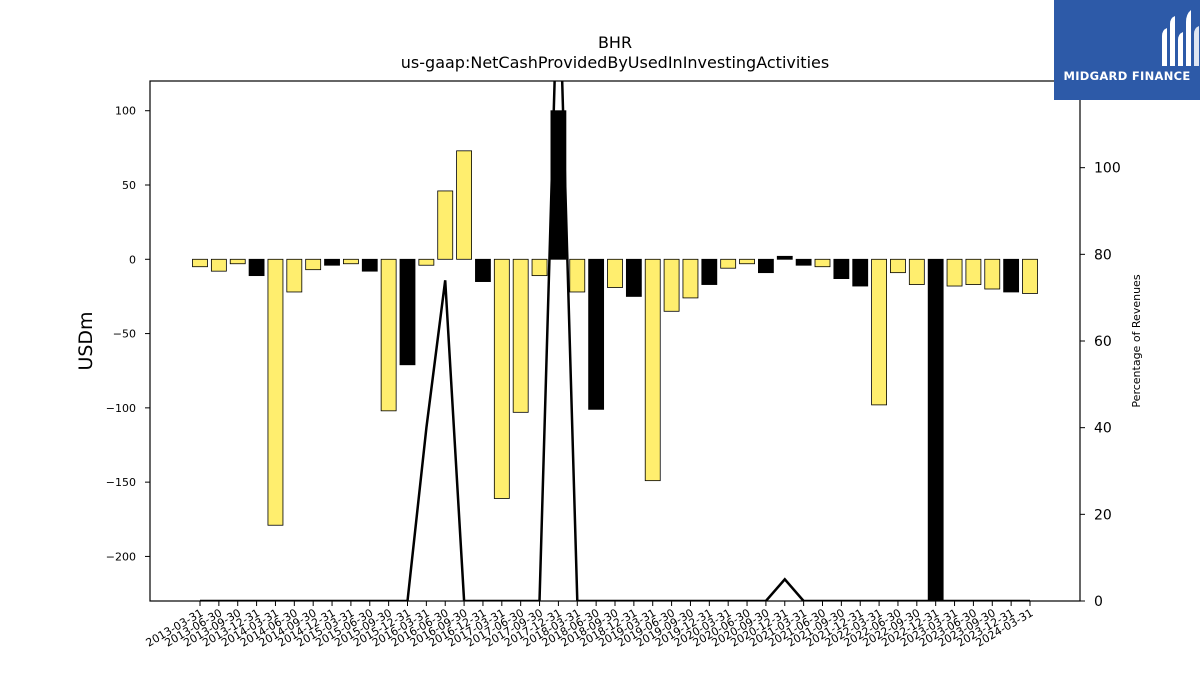 The height and width of the screenshot is (675, 1200). What do you see at coordinates (86, 340) in the screenshot?
I see `y-axis-label: USDm` at bounding box center [86, 340].